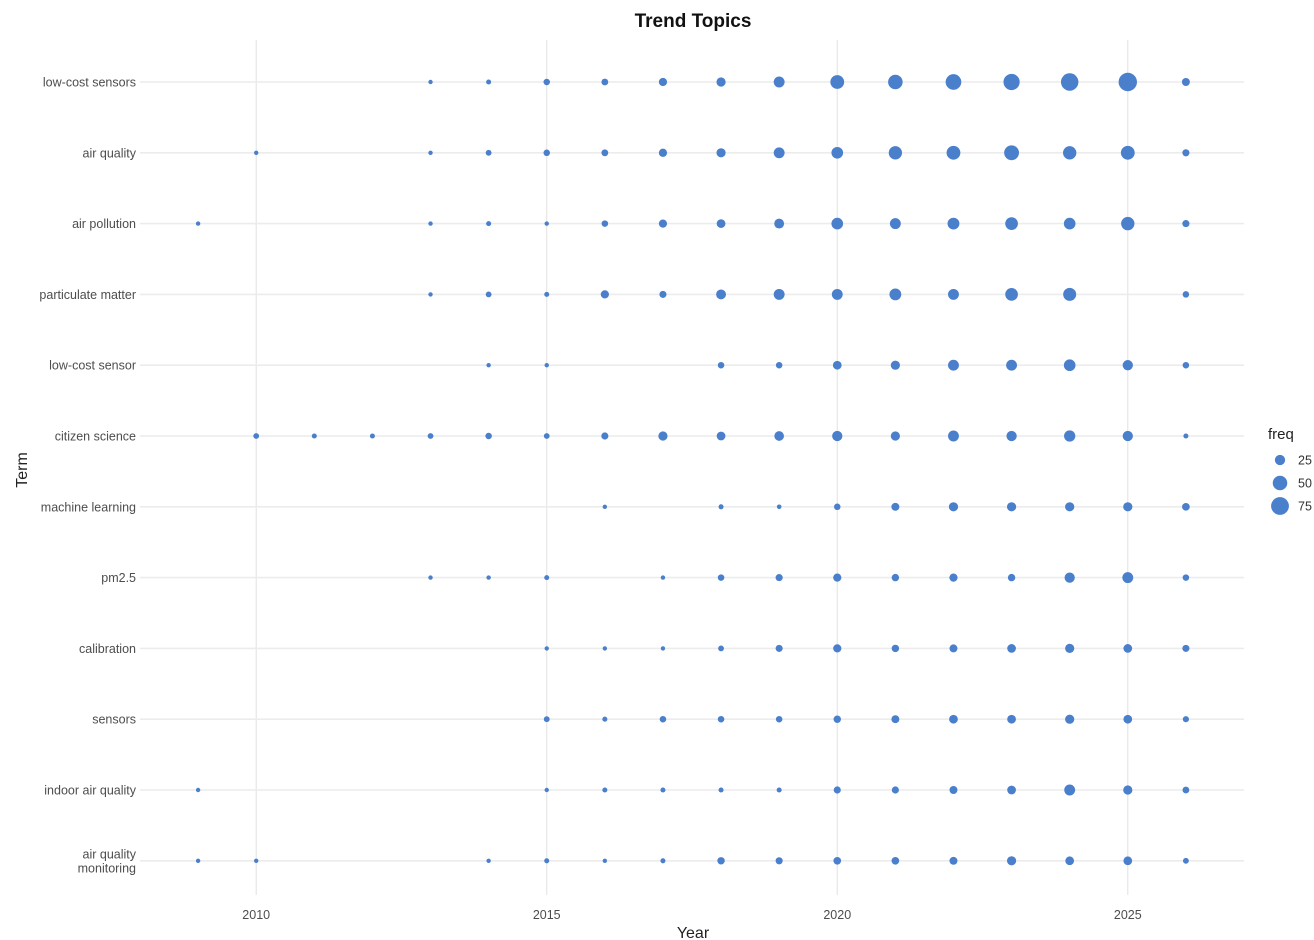 The height and width of the screenshot is (940, 1314). Describe the element at coordinates (693, 21) in the screenshot. I see `chart-title: Trend Topics` at that location.